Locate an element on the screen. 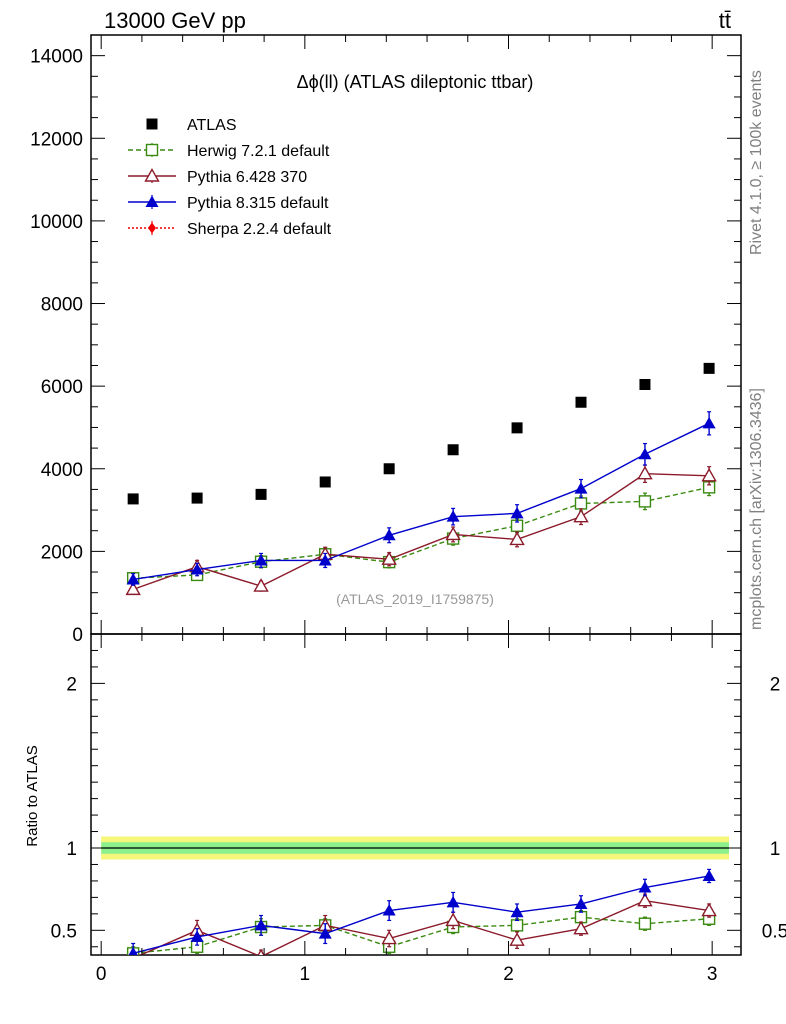 The width and height of the screenshot is (786, 1024). ratio-line-pythia-8-315-default is located at coordinates (421, 915).